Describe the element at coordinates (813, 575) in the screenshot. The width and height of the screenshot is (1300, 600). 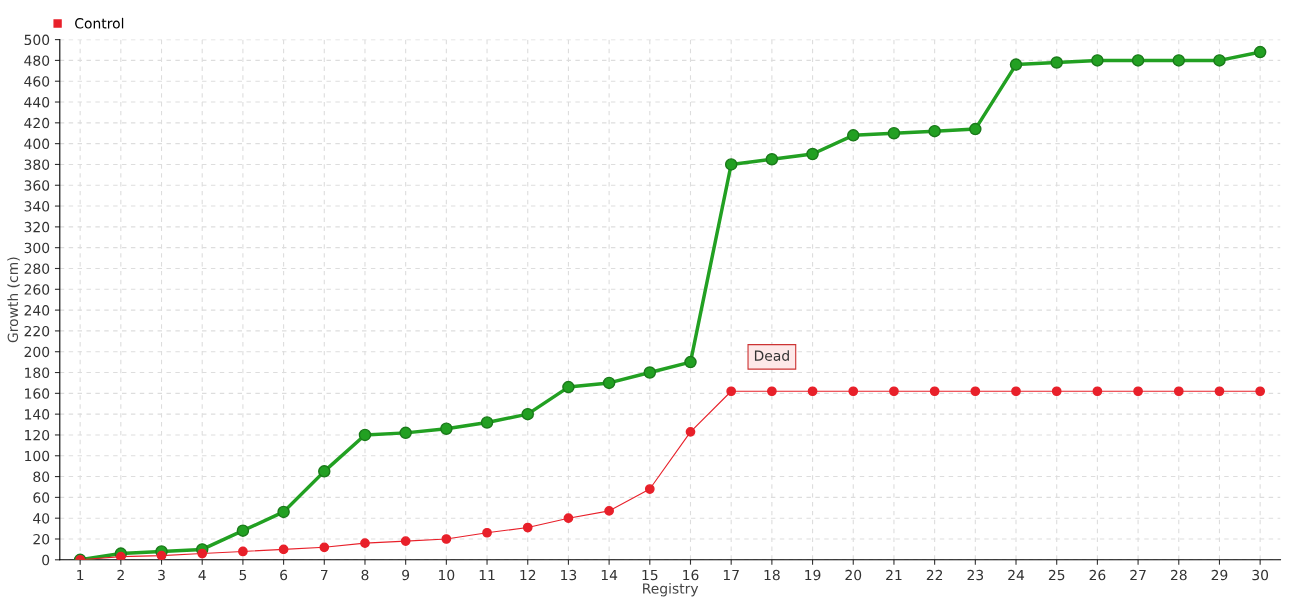
I see `x-tick-label: 19` at that location.